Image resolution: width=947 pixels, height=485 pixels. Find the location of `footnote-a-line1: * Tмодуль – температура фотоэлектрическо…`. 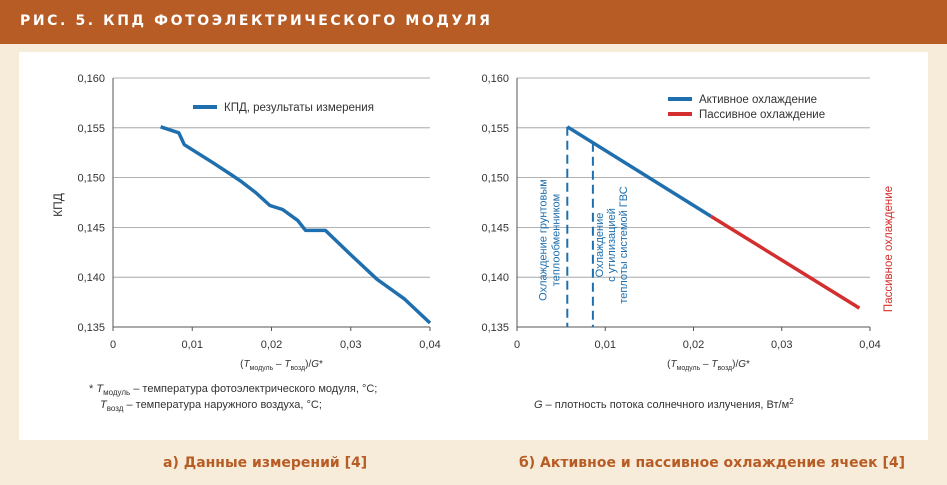

footnote-a-line1: * Tмодуль – температура фотоэлектрическо… is located at coordinates (233, 390).